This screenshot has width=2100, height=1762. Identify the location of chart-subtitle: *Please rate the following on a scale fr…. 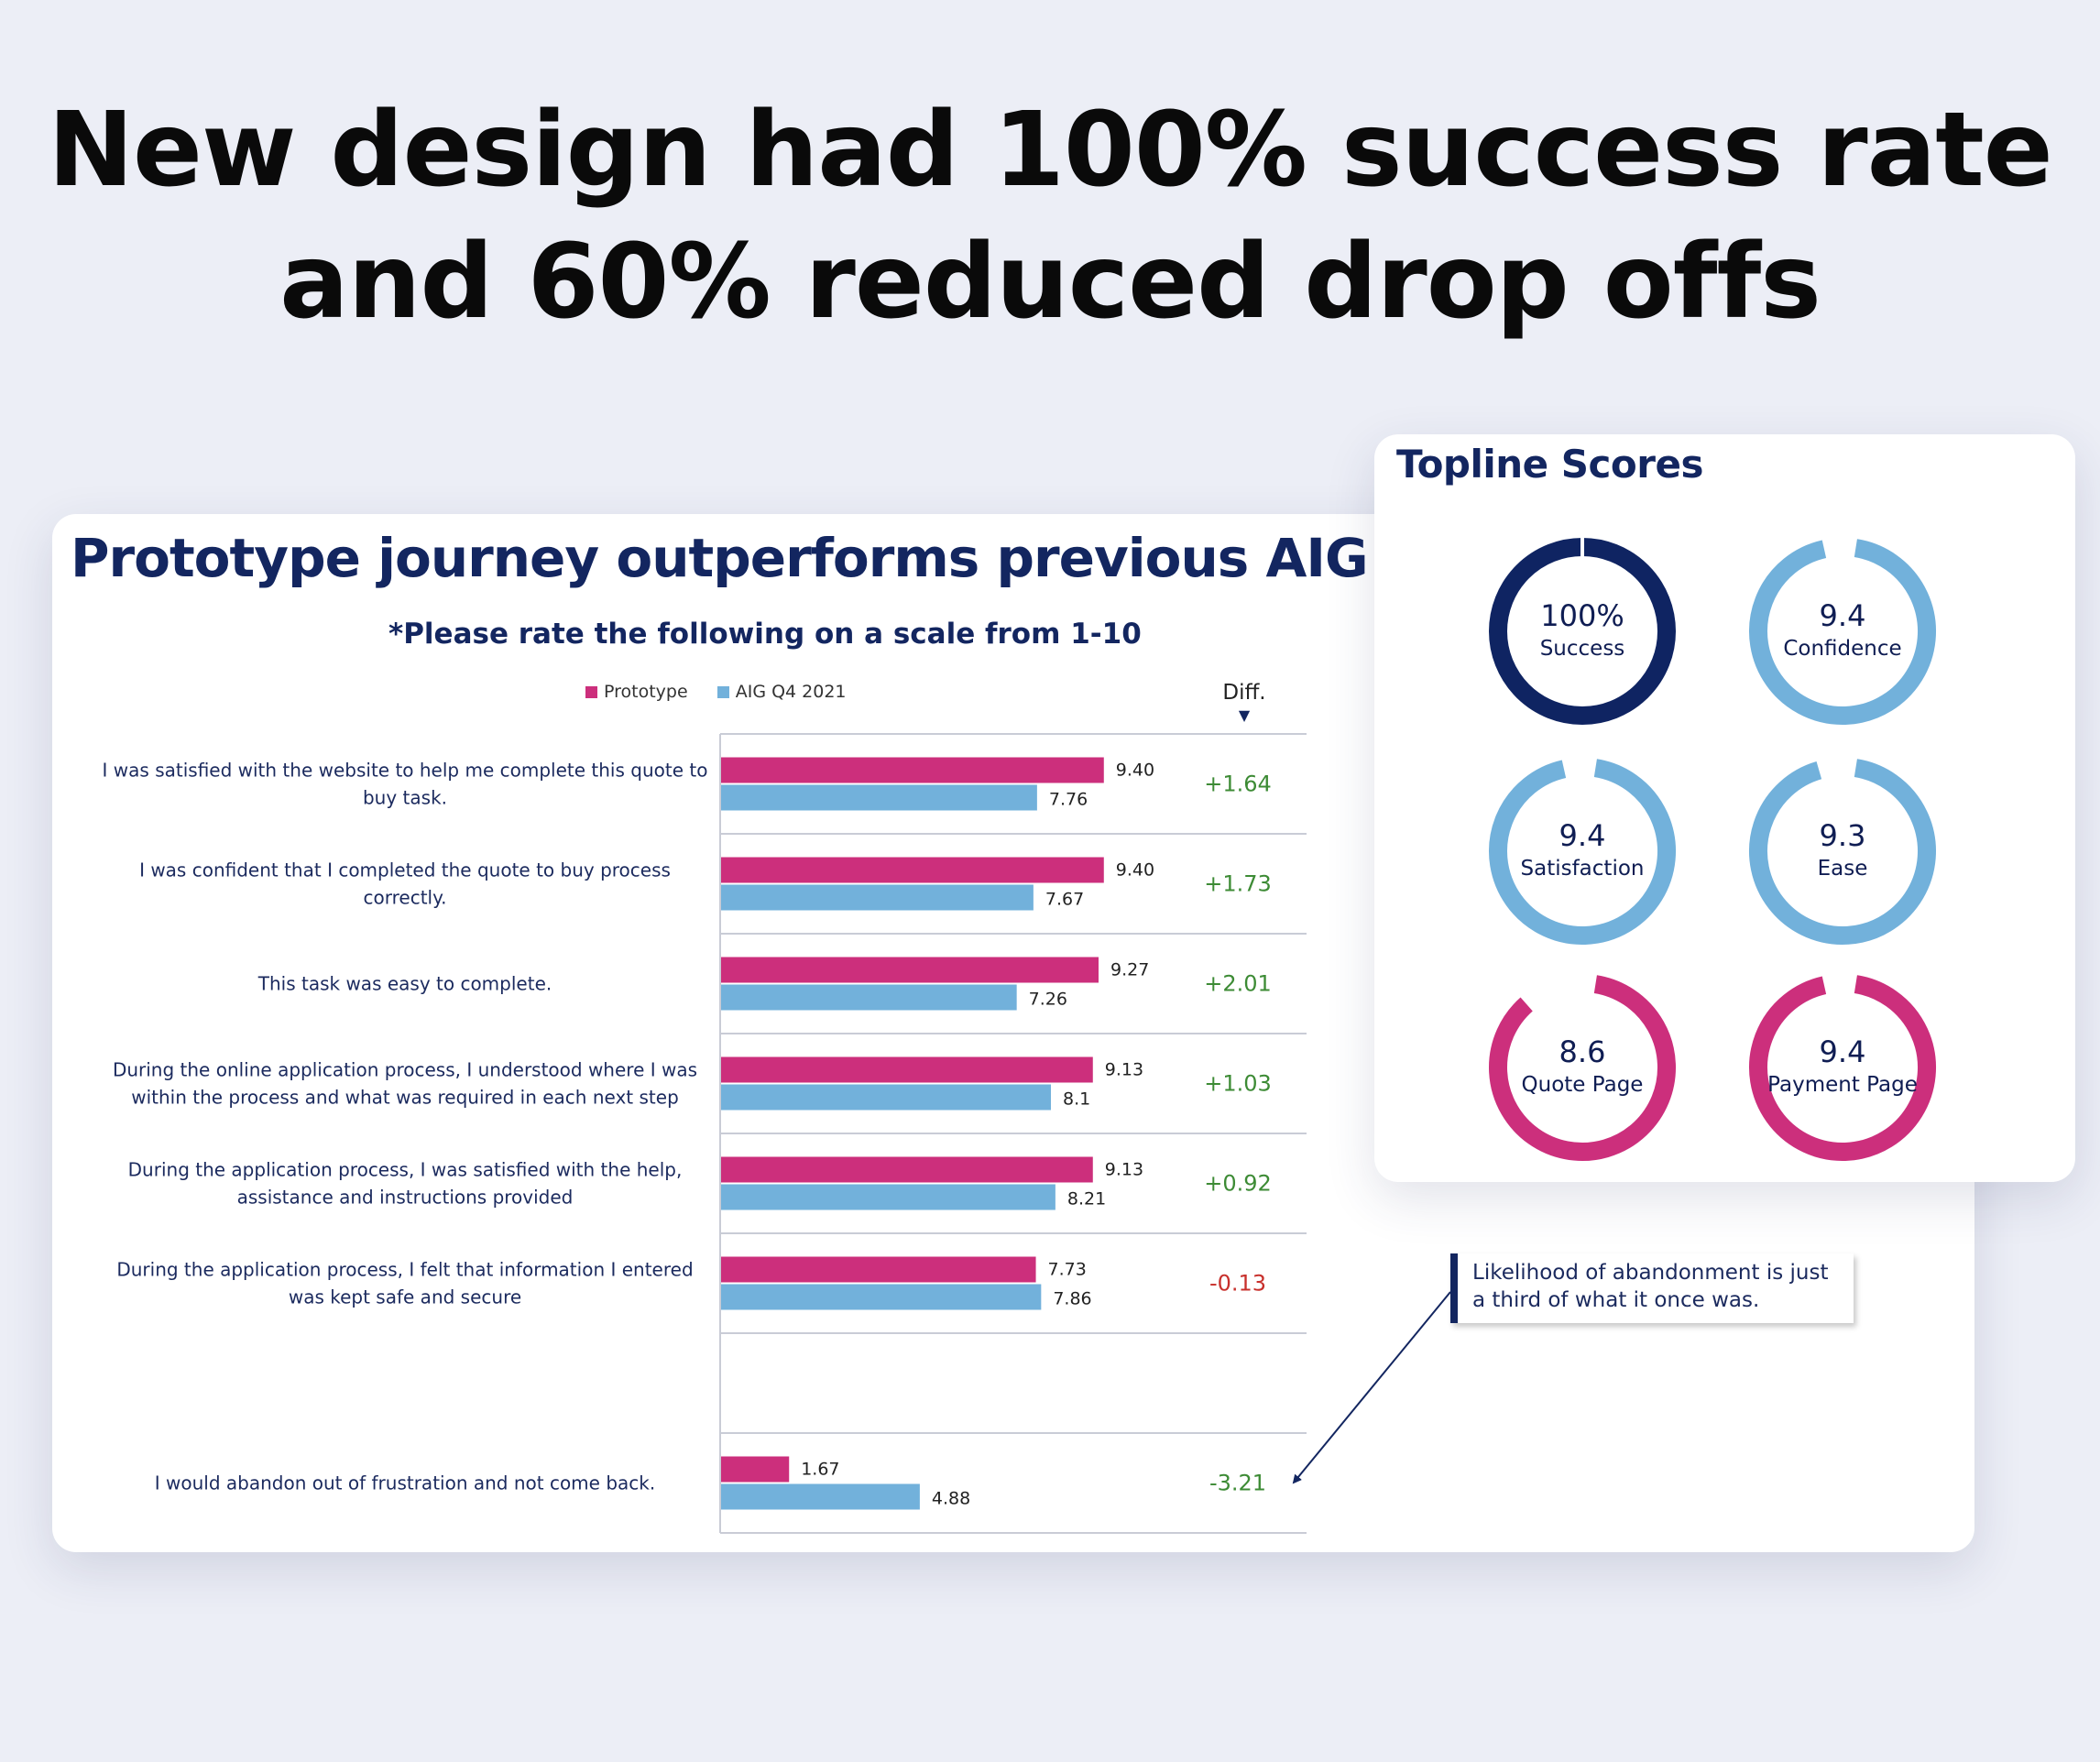
(765, 634).